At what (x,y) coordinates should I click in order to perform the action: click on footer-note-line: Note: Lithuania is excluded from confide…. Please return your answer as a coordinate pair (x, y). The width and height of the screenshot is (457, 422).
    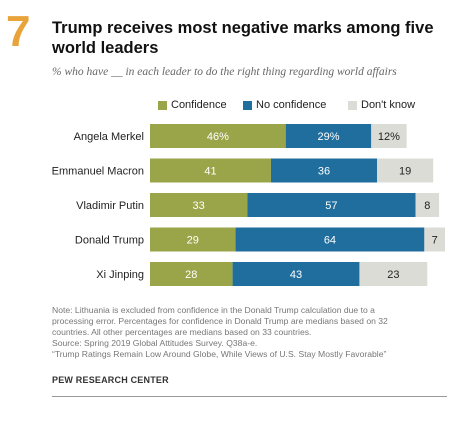
    Looking at the image, I should click on (213, 310).